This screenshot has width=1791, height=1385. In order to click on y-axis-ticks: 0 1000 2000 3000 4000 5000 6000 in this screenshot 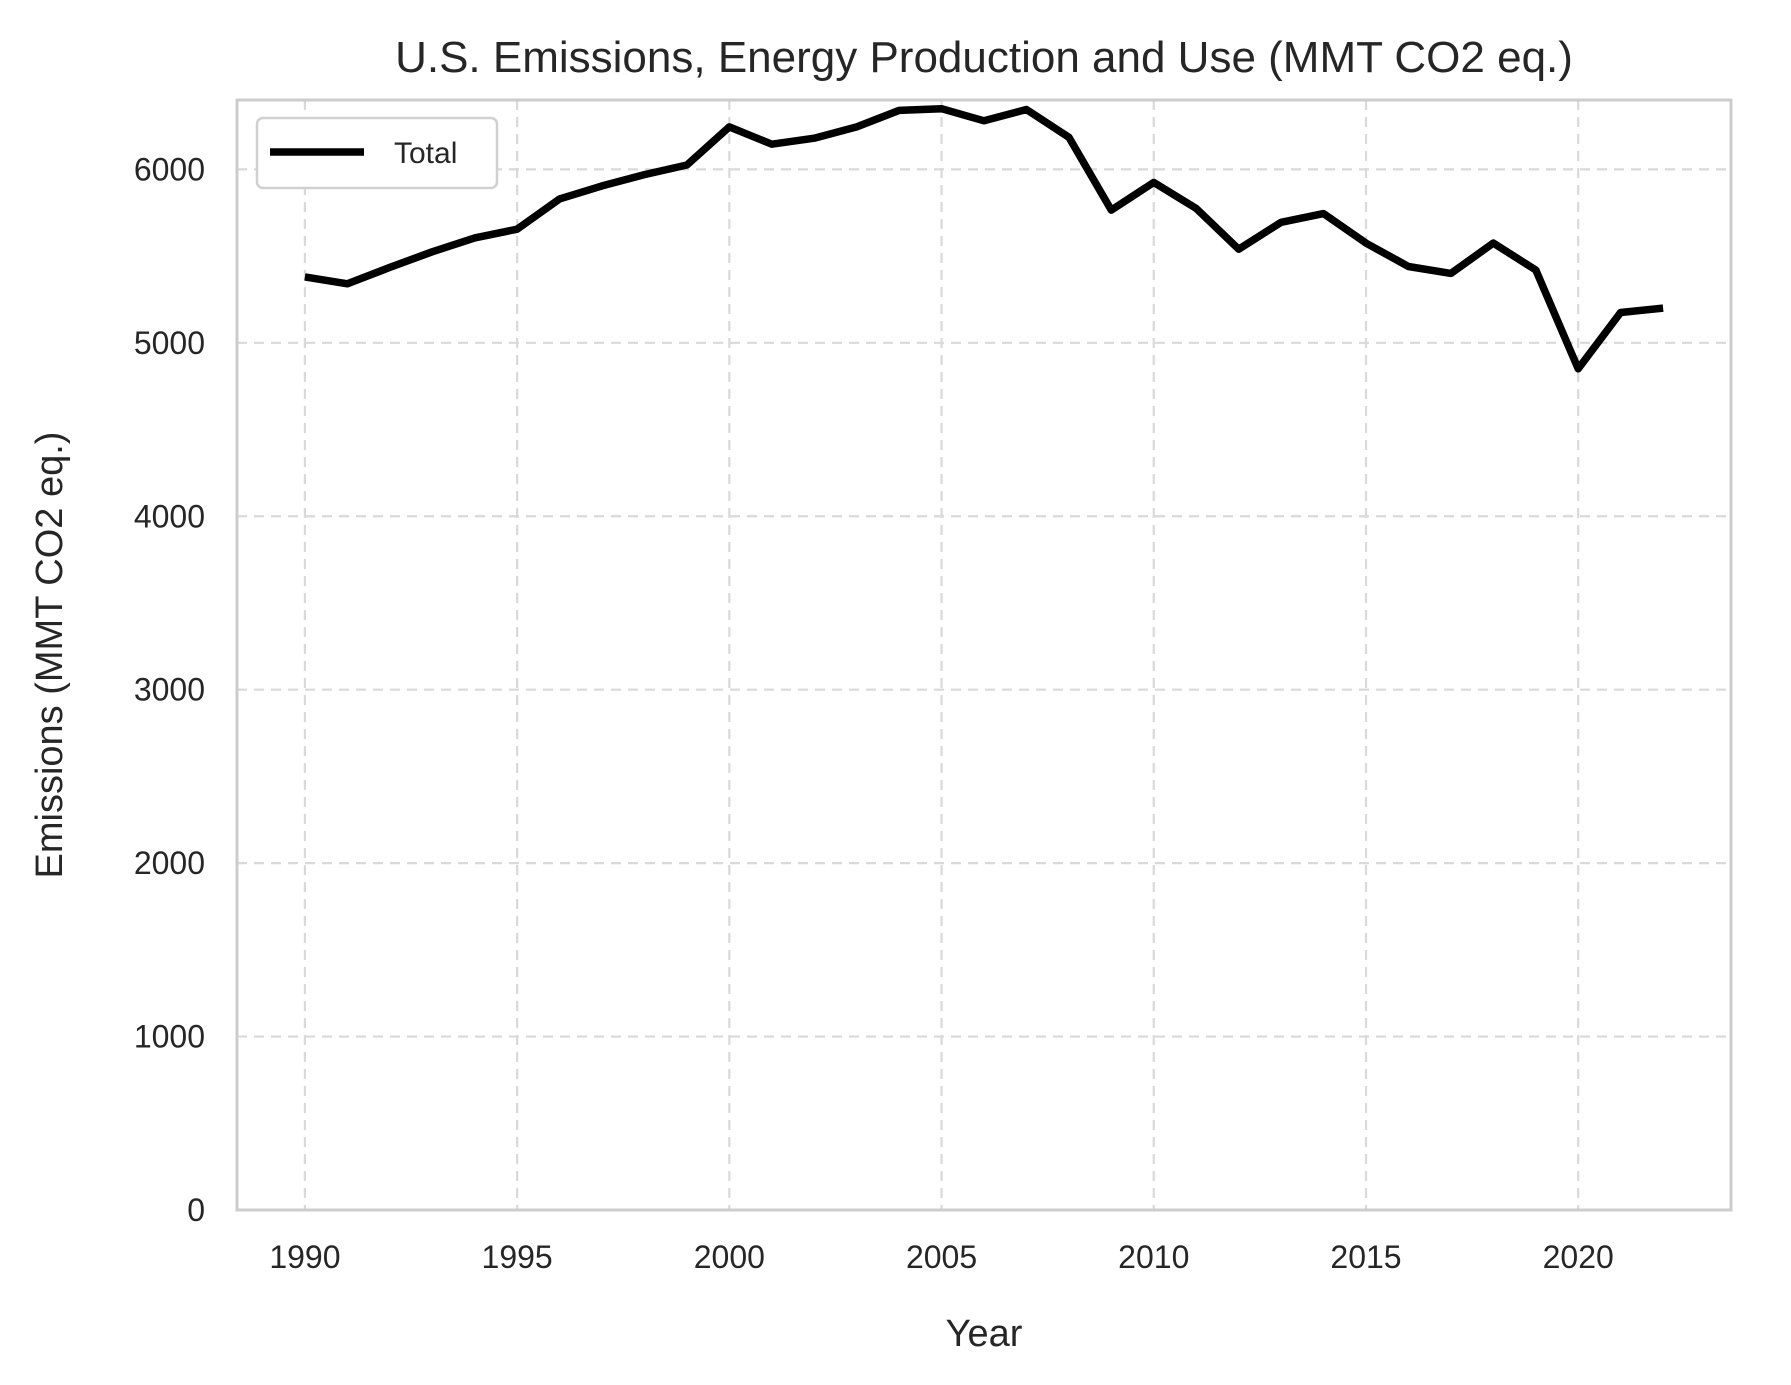, I will do `click(169, 689)`.